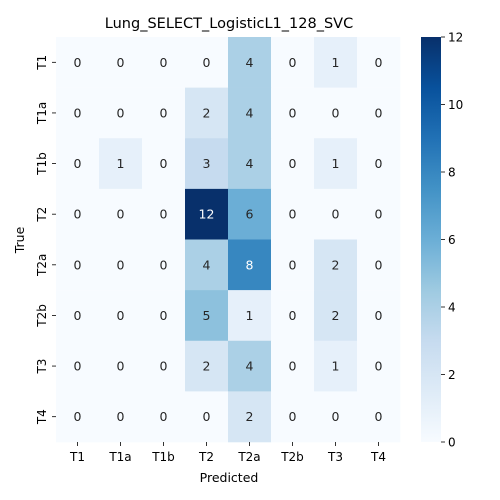 Image resolution: width=500 pixels, height=500 pixels. I want to click on cell-value-label-1-2: 0, so click(164, 112).